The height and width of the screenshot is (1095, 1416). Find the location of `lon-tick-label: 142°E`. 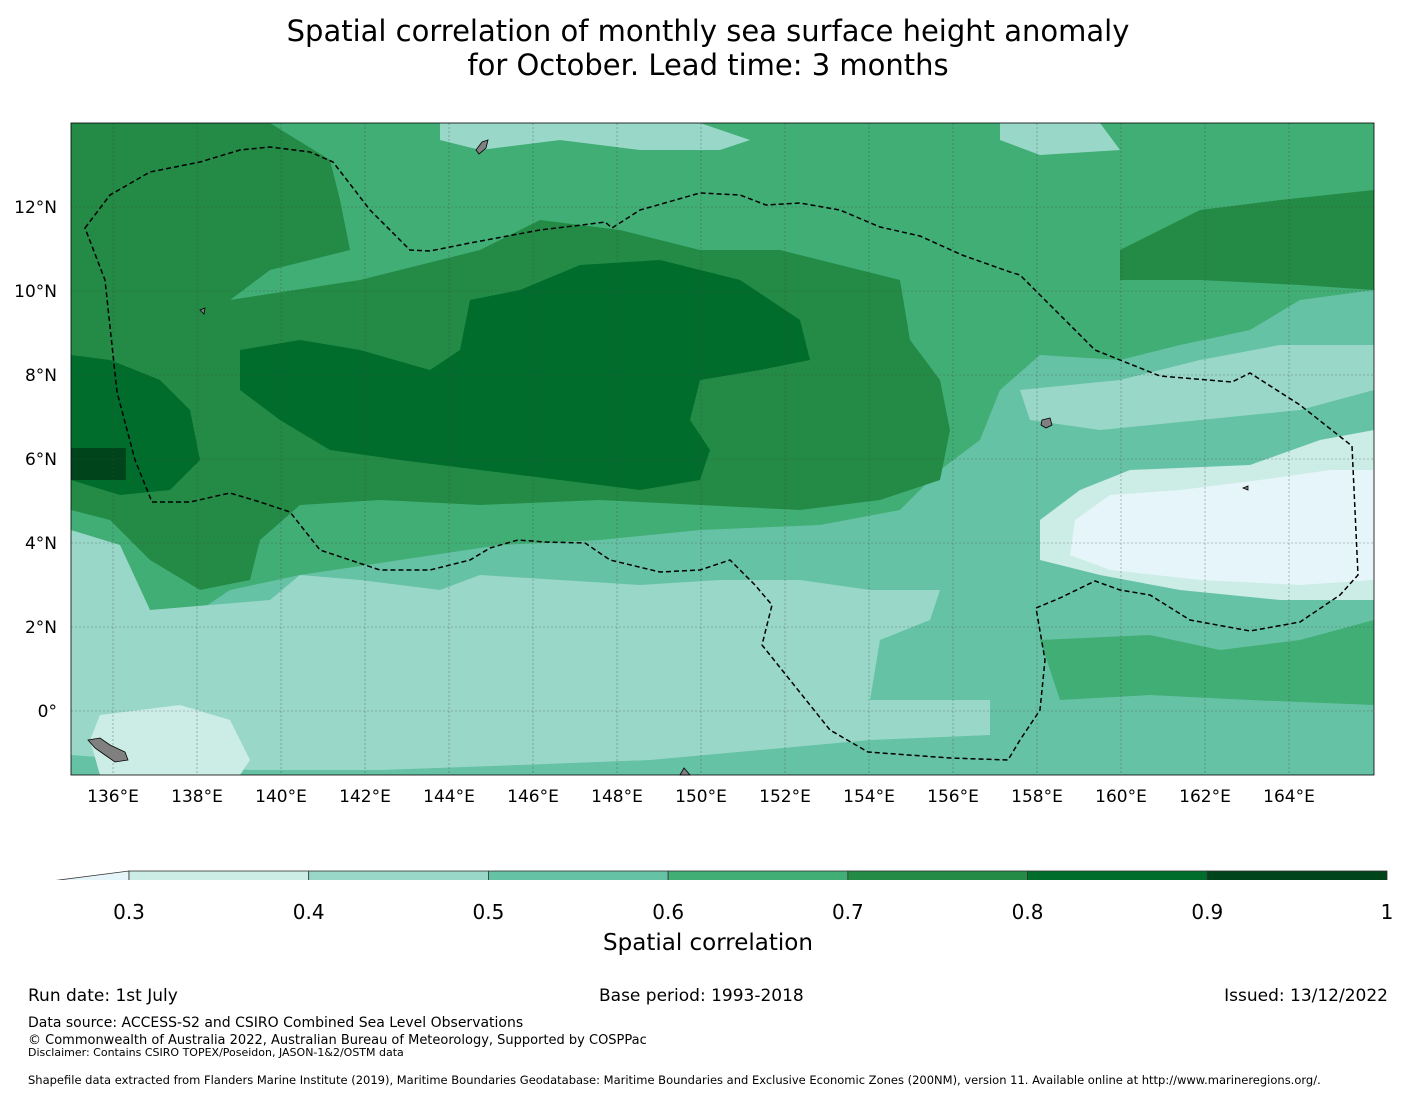

lon-tick-label: 142°E is located at coordinates (365, 797).